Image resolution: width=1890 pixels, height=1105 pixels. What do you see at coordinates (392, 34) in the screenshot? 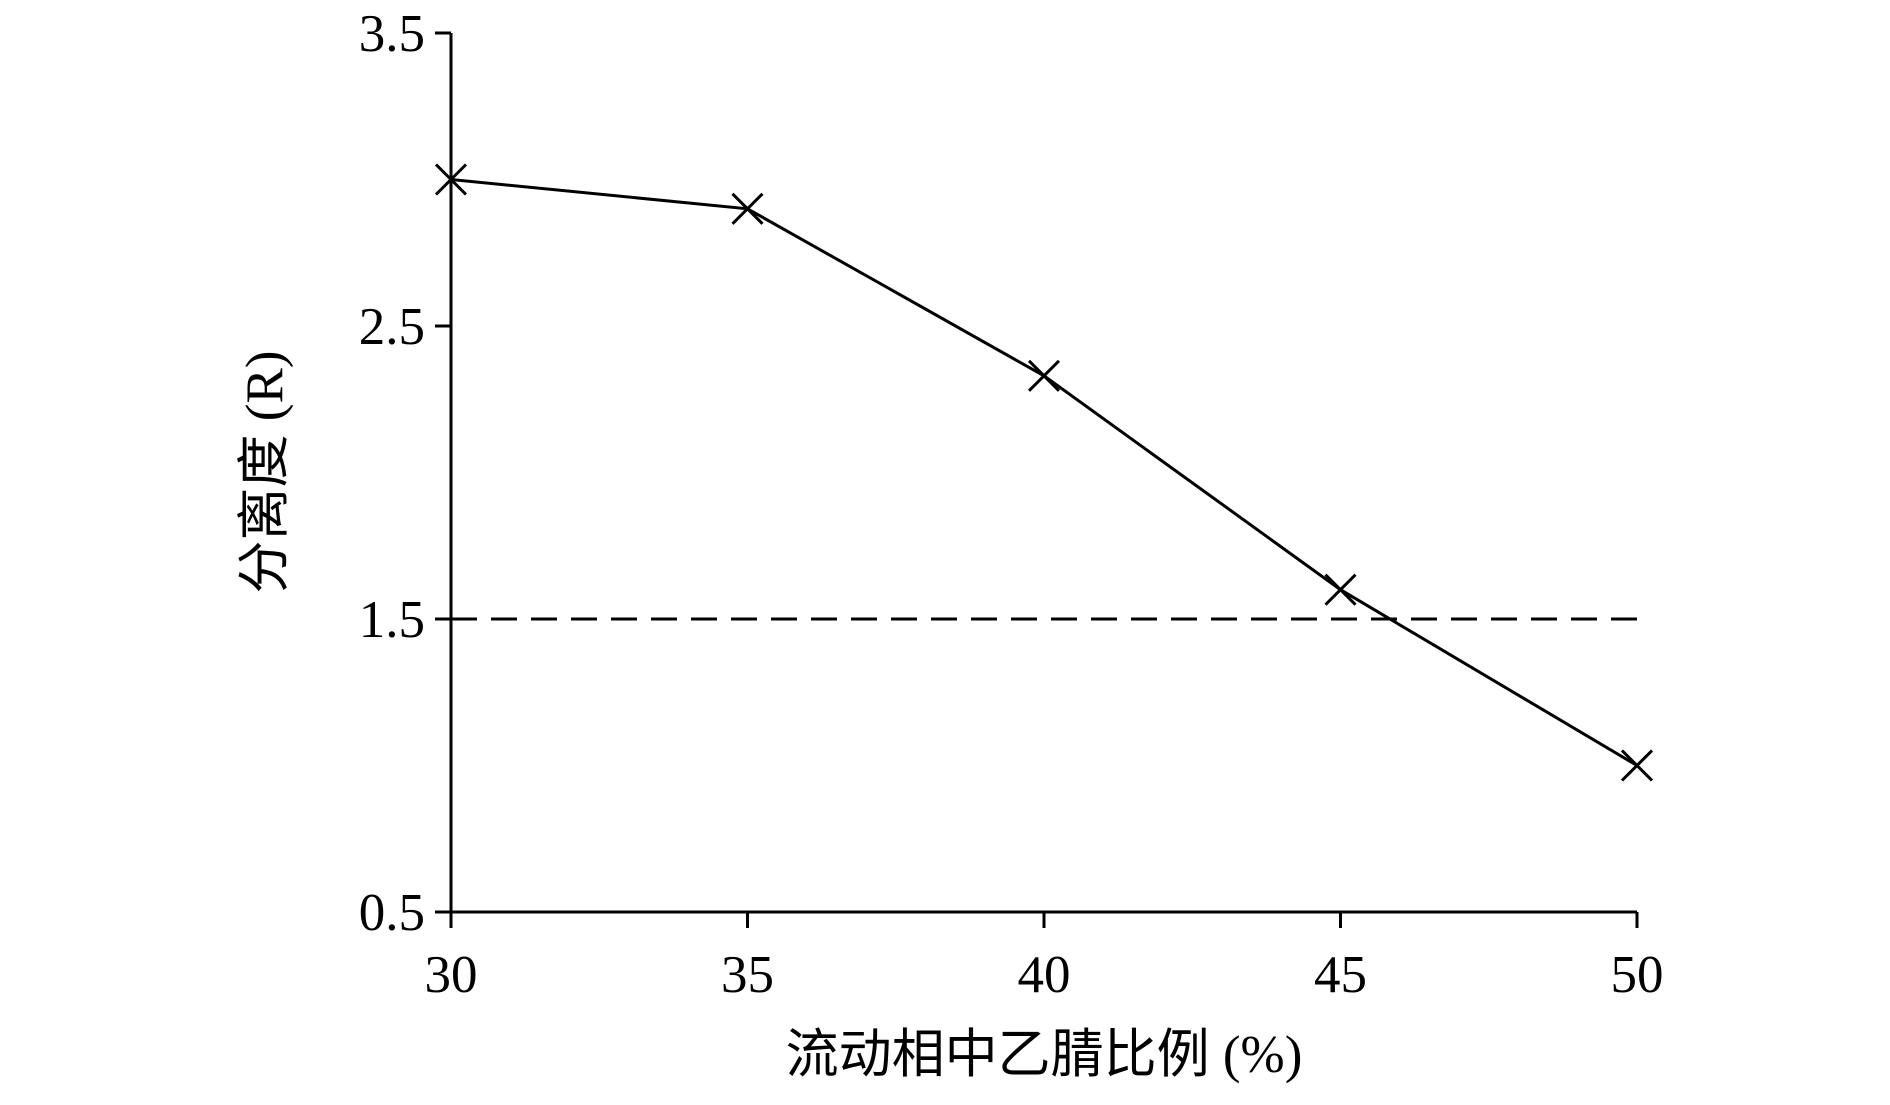
I see `y-tick-label: 3.5` at bounding box center [392, 34].